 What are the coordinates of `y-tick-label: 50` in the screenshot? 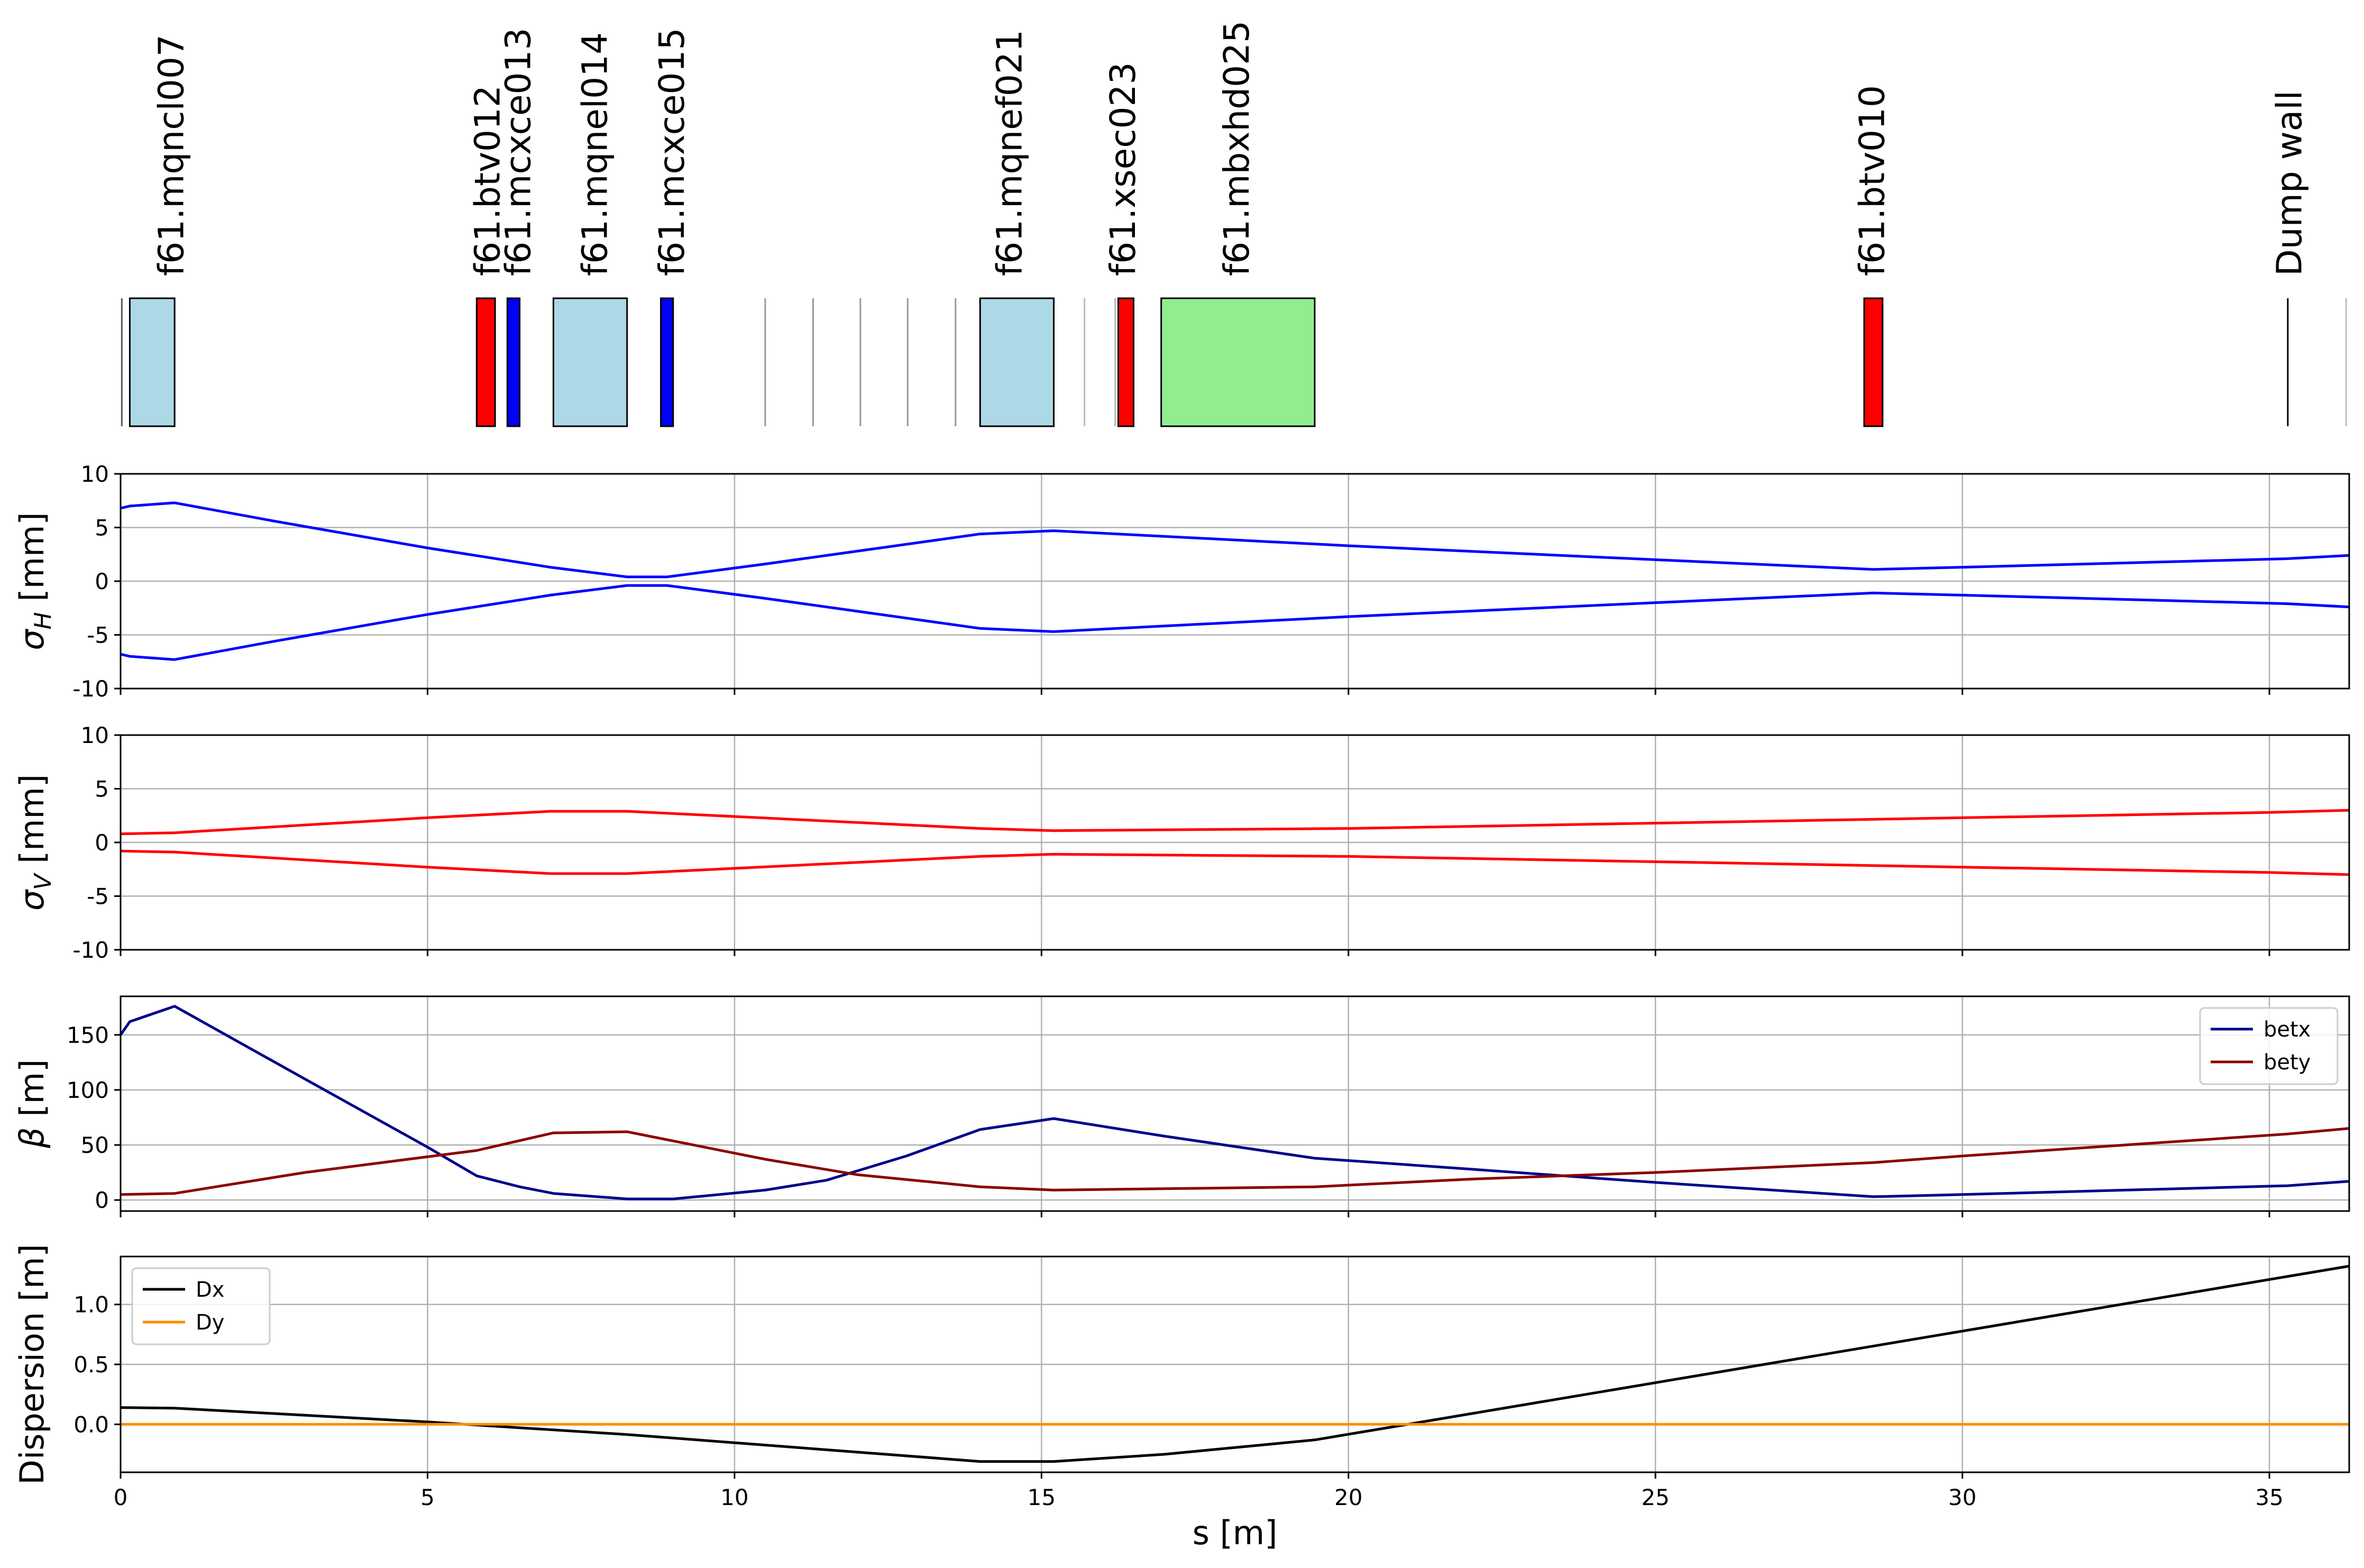 It's located at (95, 1145).